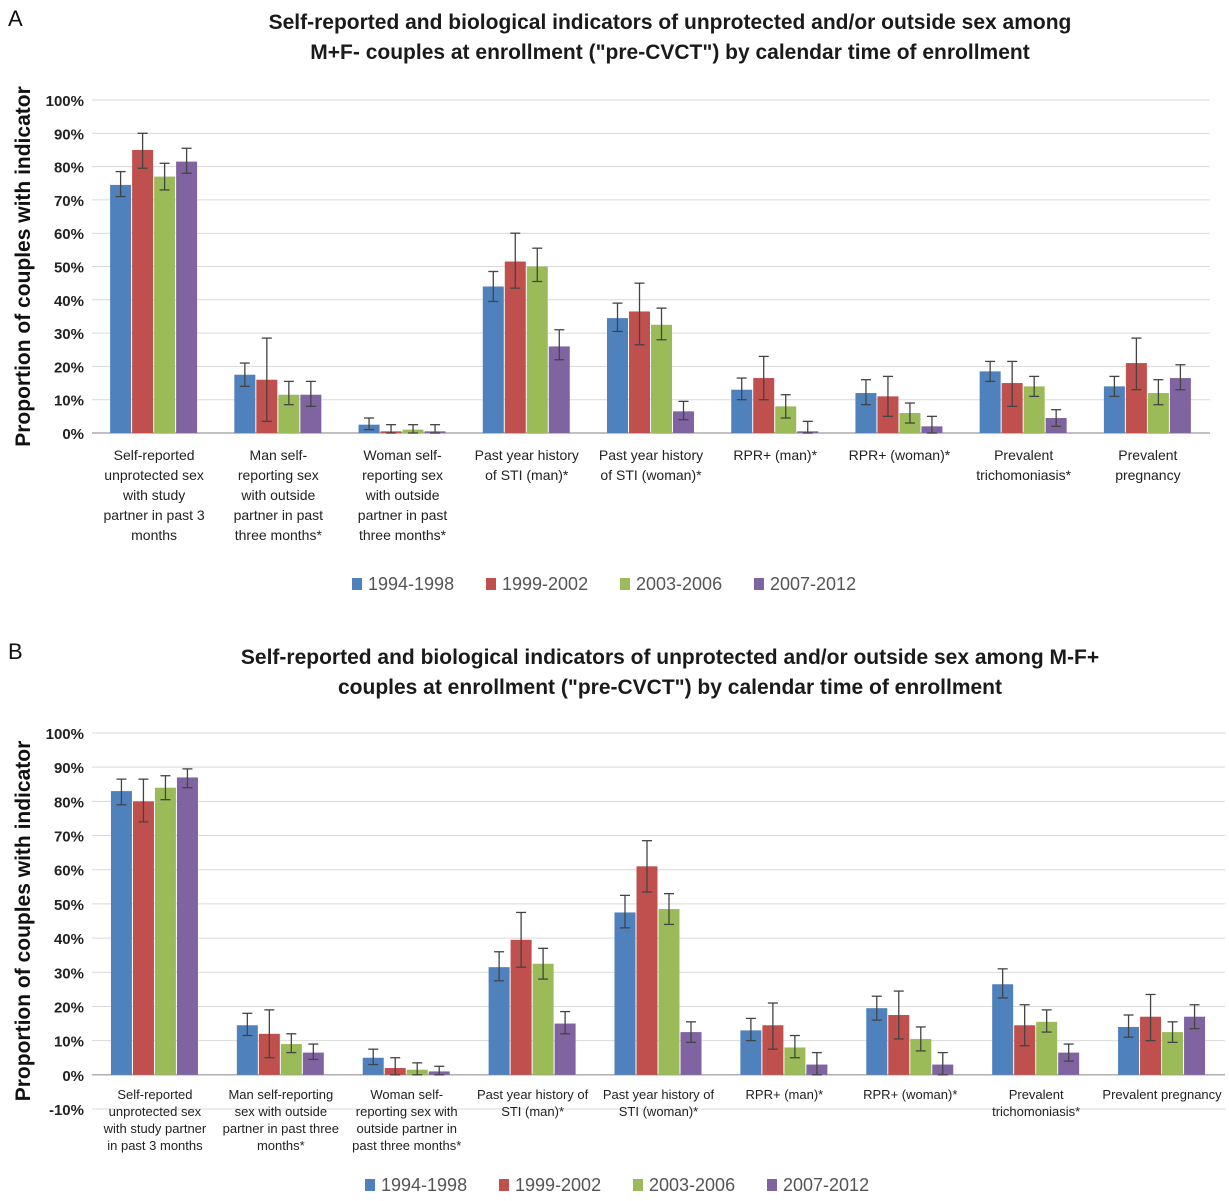  What do you see at coordinates (659, 1103) in the screenshot?
I see `x-tick-label: Past year history of STI (woman)*` at bounding box center [659, 1103].